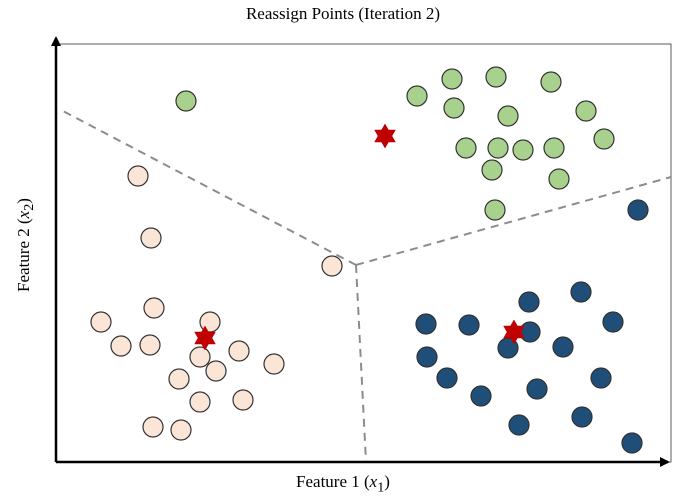  What do you see at coordinates (23, 214) in the screenshot?
I see `y-label-var: x` at bounding box center [23, 214].